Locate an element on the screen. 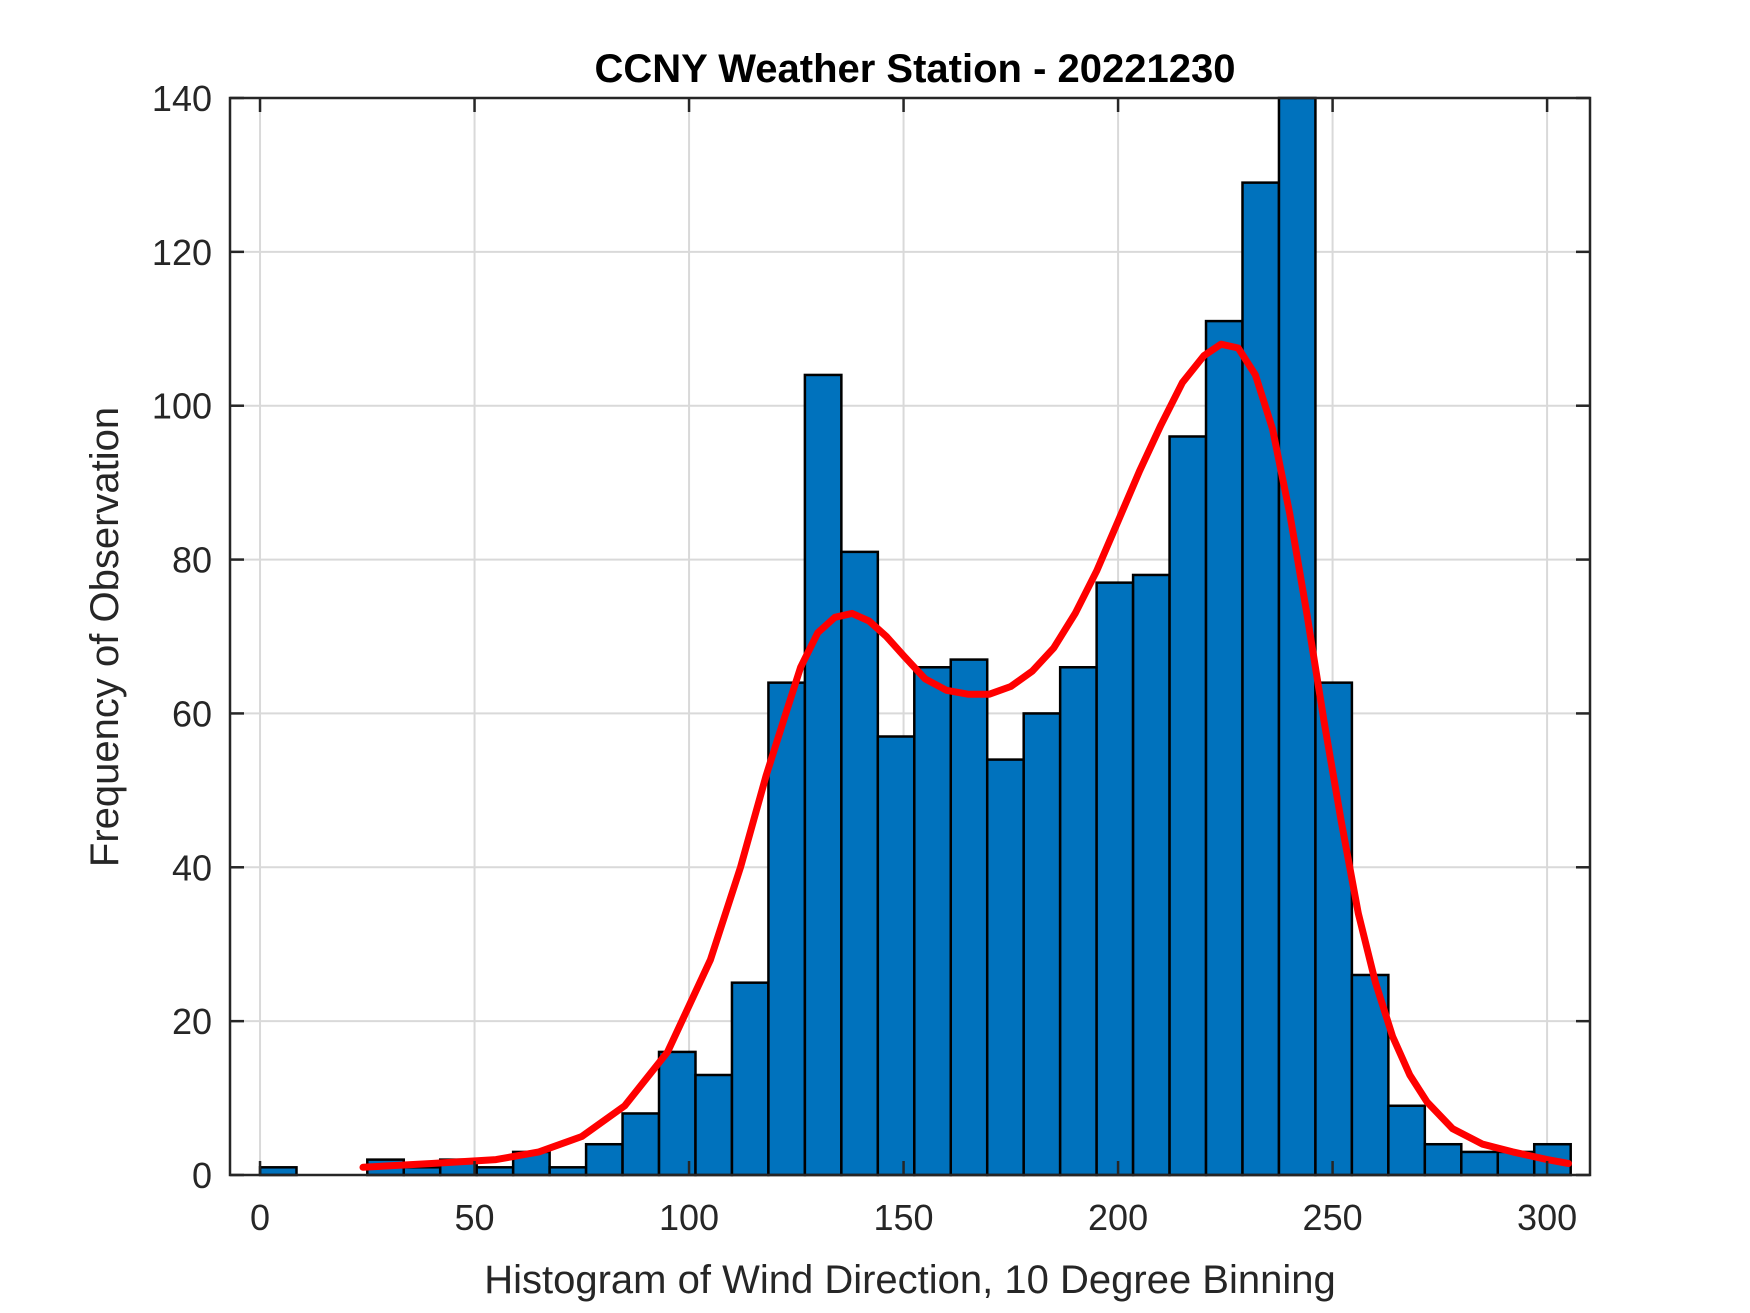 This screenshot has height=1313, width=1750. x-tick-label: 150 is located at coordinates (904, 1217).